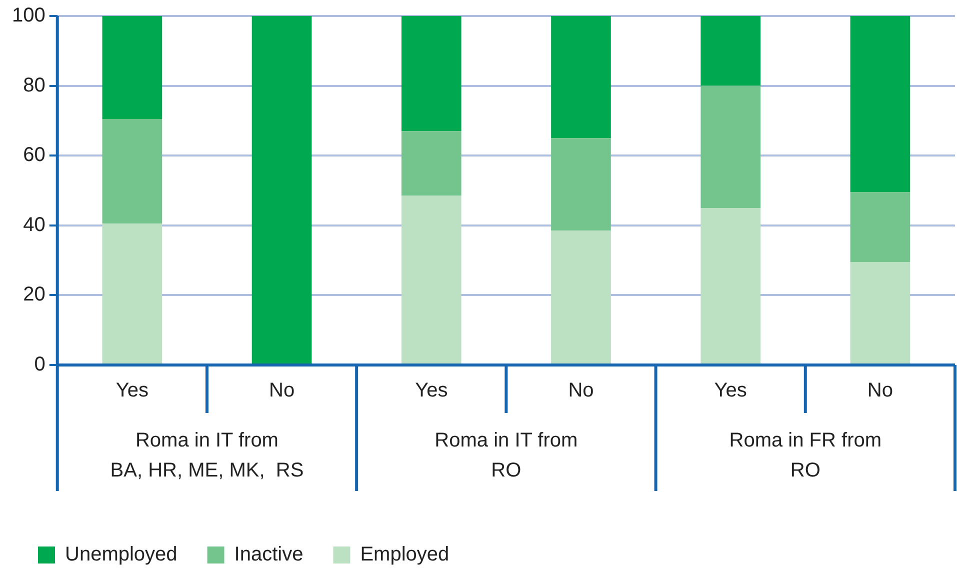 The image size is (957, 575). Describe the element at coordinates (207, 456) in the screenshot. I see `text: Roma in IT from BA, HR, ME, MK, RS` at that location.